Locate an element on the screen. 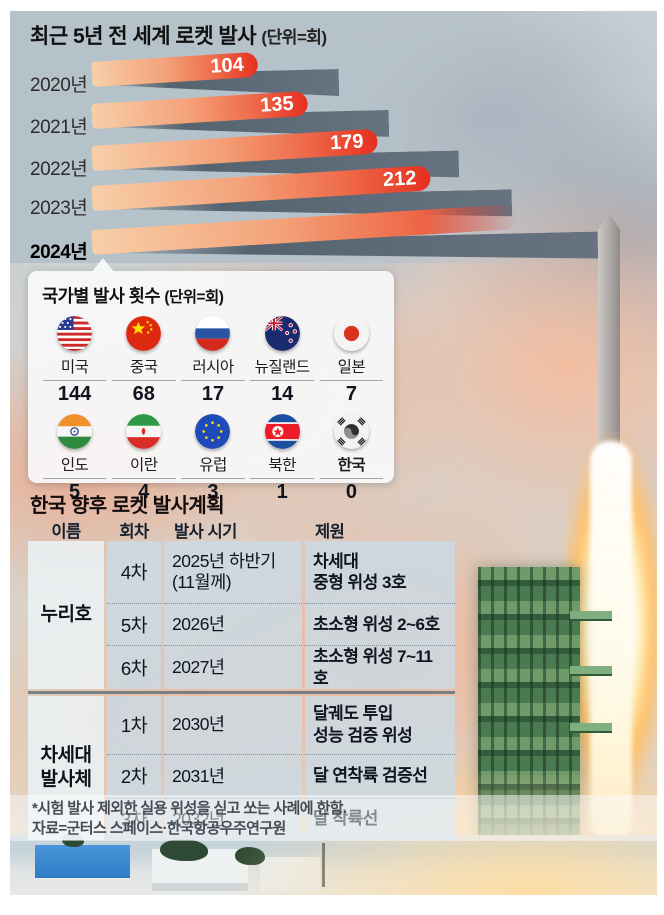 The width and height of the screenshot is (664, 915). country-name: 이란 is located at coordinates (143, 466).